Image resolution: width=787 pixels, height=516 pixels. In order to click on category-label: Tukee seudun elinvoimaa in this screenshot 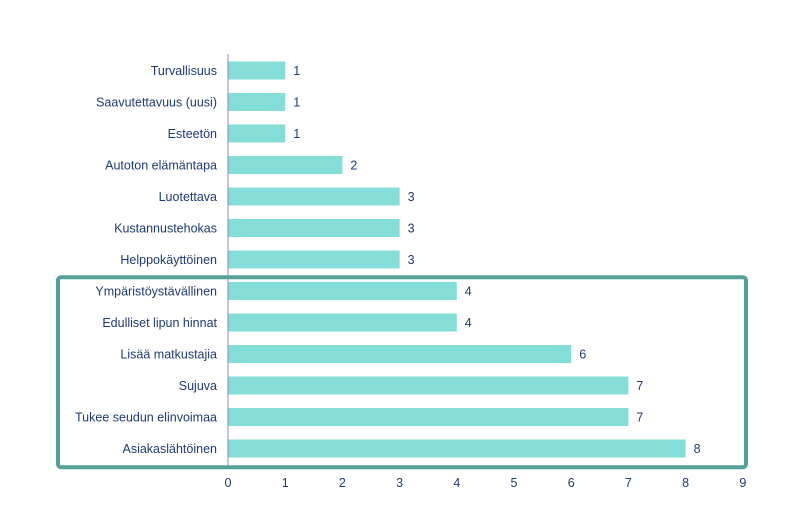, I will do `click(146, 418)`.